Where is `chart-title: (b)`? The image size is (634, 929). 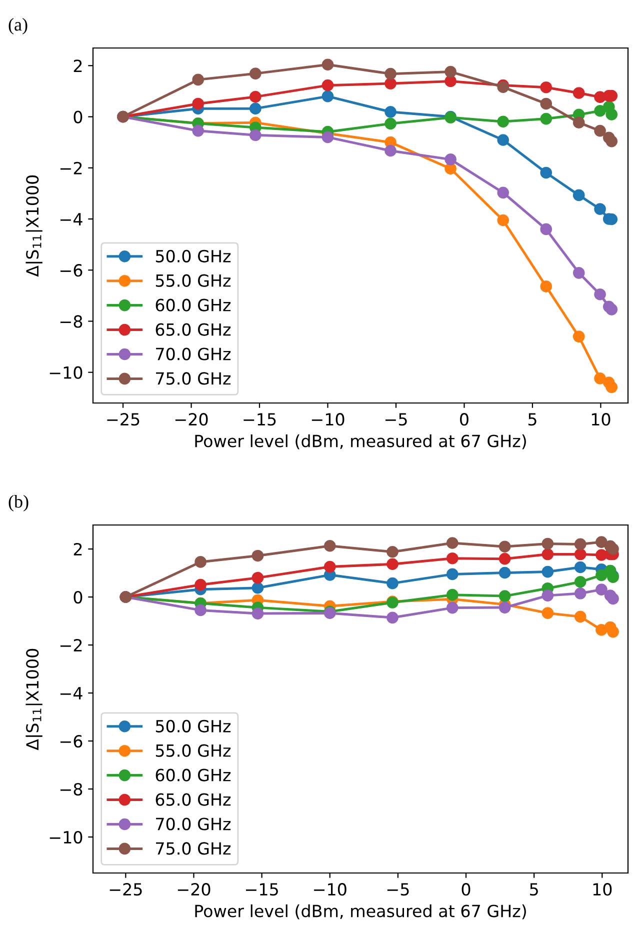
chart-title: (b) is located at coordinates (18, 503).